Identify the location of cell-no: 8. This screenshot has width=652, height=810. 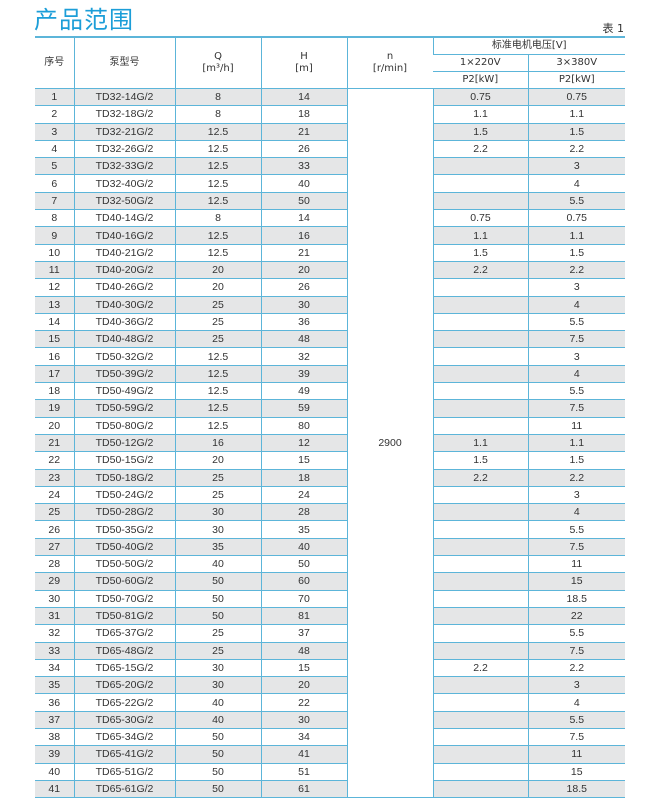
(54, 218).